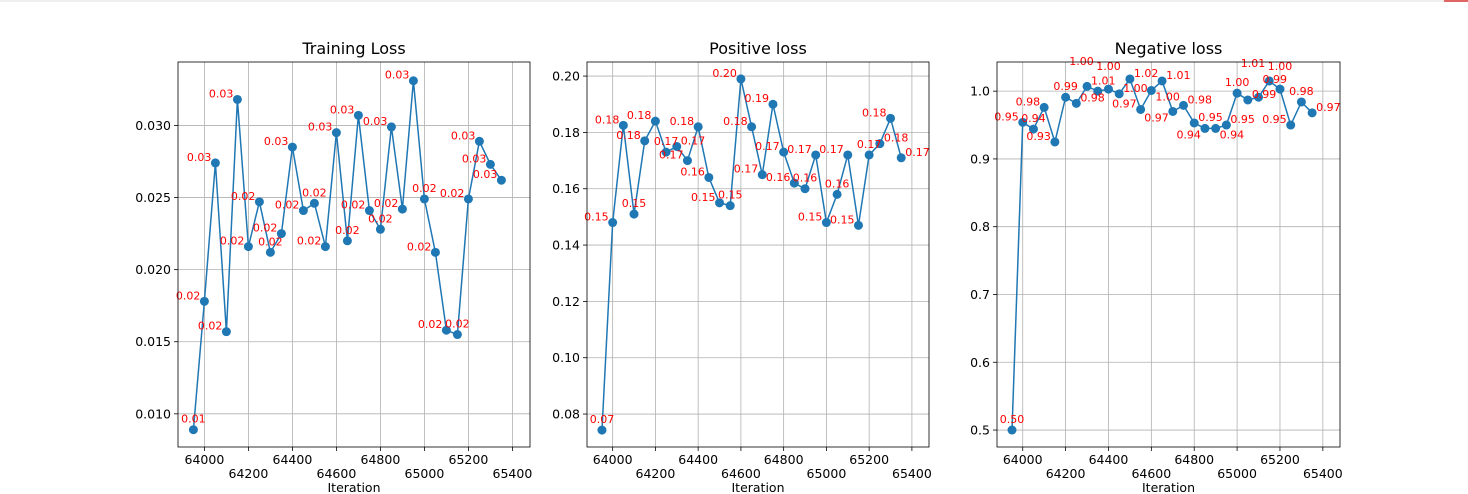  Describe the element at coordinates (153, 125) in the screenshot. I see `y-tick-label: 0.030` at that location.